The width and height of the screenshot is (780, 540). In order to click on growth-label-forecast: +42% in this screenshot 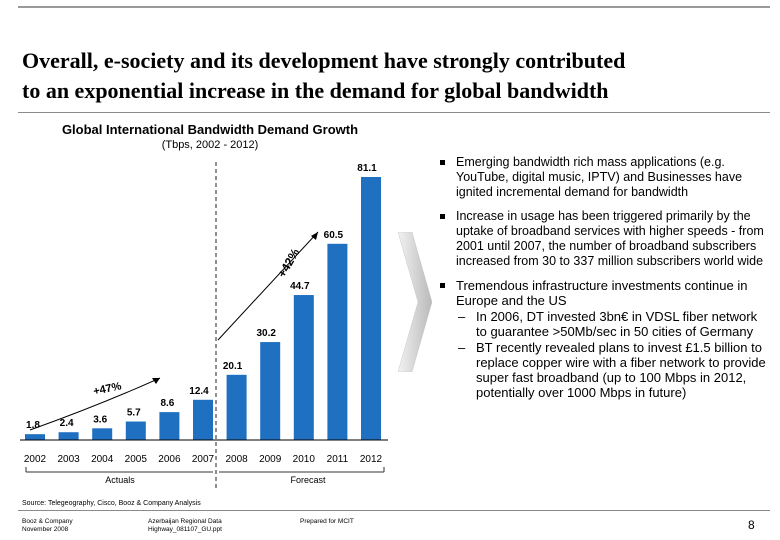, I will do `click(289, 263)`.